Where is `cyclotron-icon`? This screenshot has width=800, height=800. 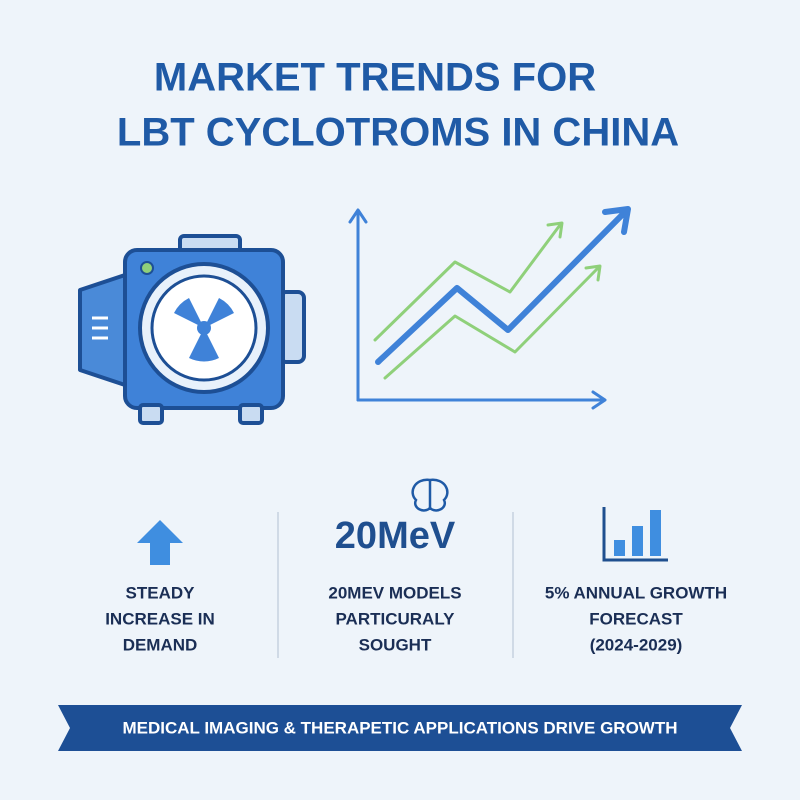 cyclotron-icon is located at coordinates (192, 329).